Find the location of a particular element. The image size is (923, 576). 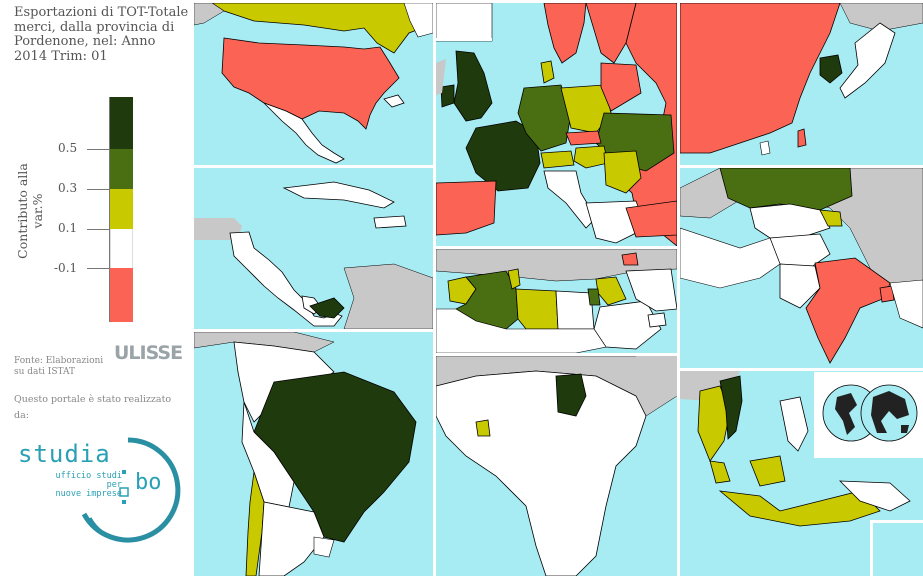

country-cuba-large is located at coordinates (338, 195).